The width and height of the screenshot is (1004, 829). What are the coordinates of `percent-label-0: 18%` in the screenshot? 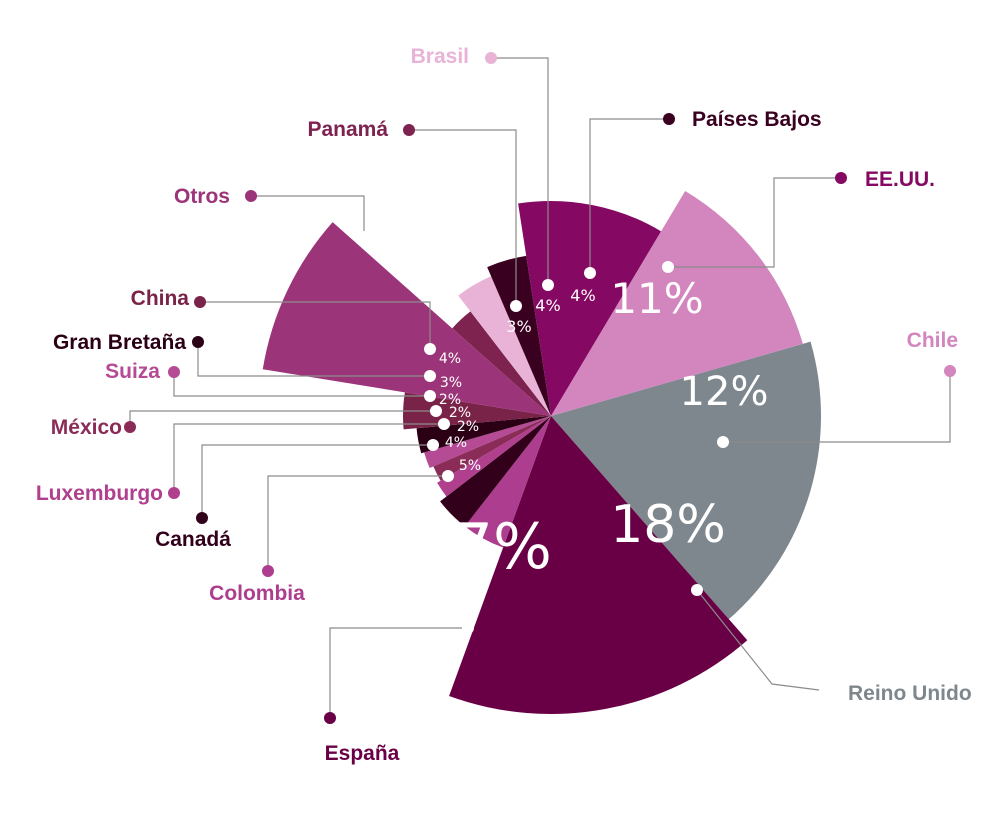 It's located at (668, 525).